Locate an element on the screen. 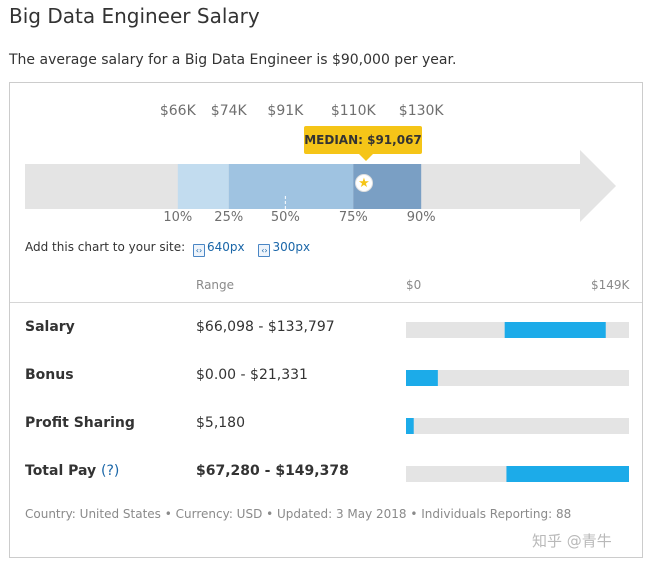  total-pay-row-range: $67,280 - $149,378 is located at coordinates (272, 471).